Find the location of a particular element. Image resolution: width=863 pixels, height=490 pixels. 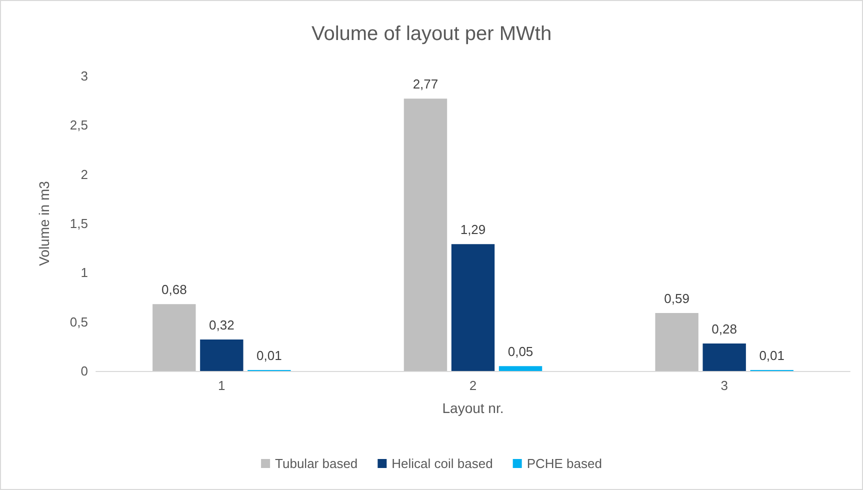

x-axis-title: Layout nr. is located at coordinates (473, 408).